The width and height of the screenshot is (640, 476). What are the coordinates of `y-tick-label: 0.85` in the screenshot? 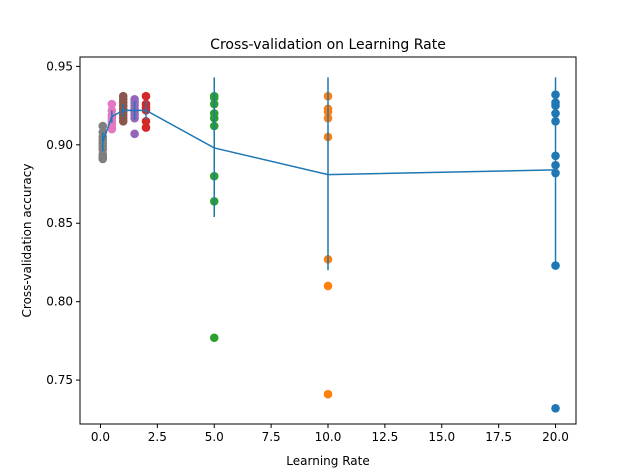 It's located at (59, 223).